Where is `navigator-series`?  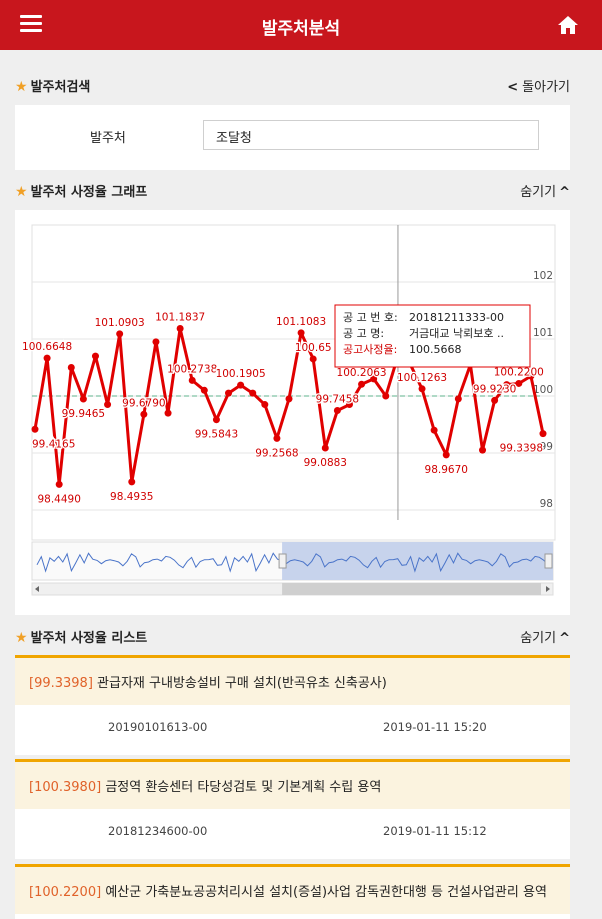 navigator-series is located at coordinates (292, 562).